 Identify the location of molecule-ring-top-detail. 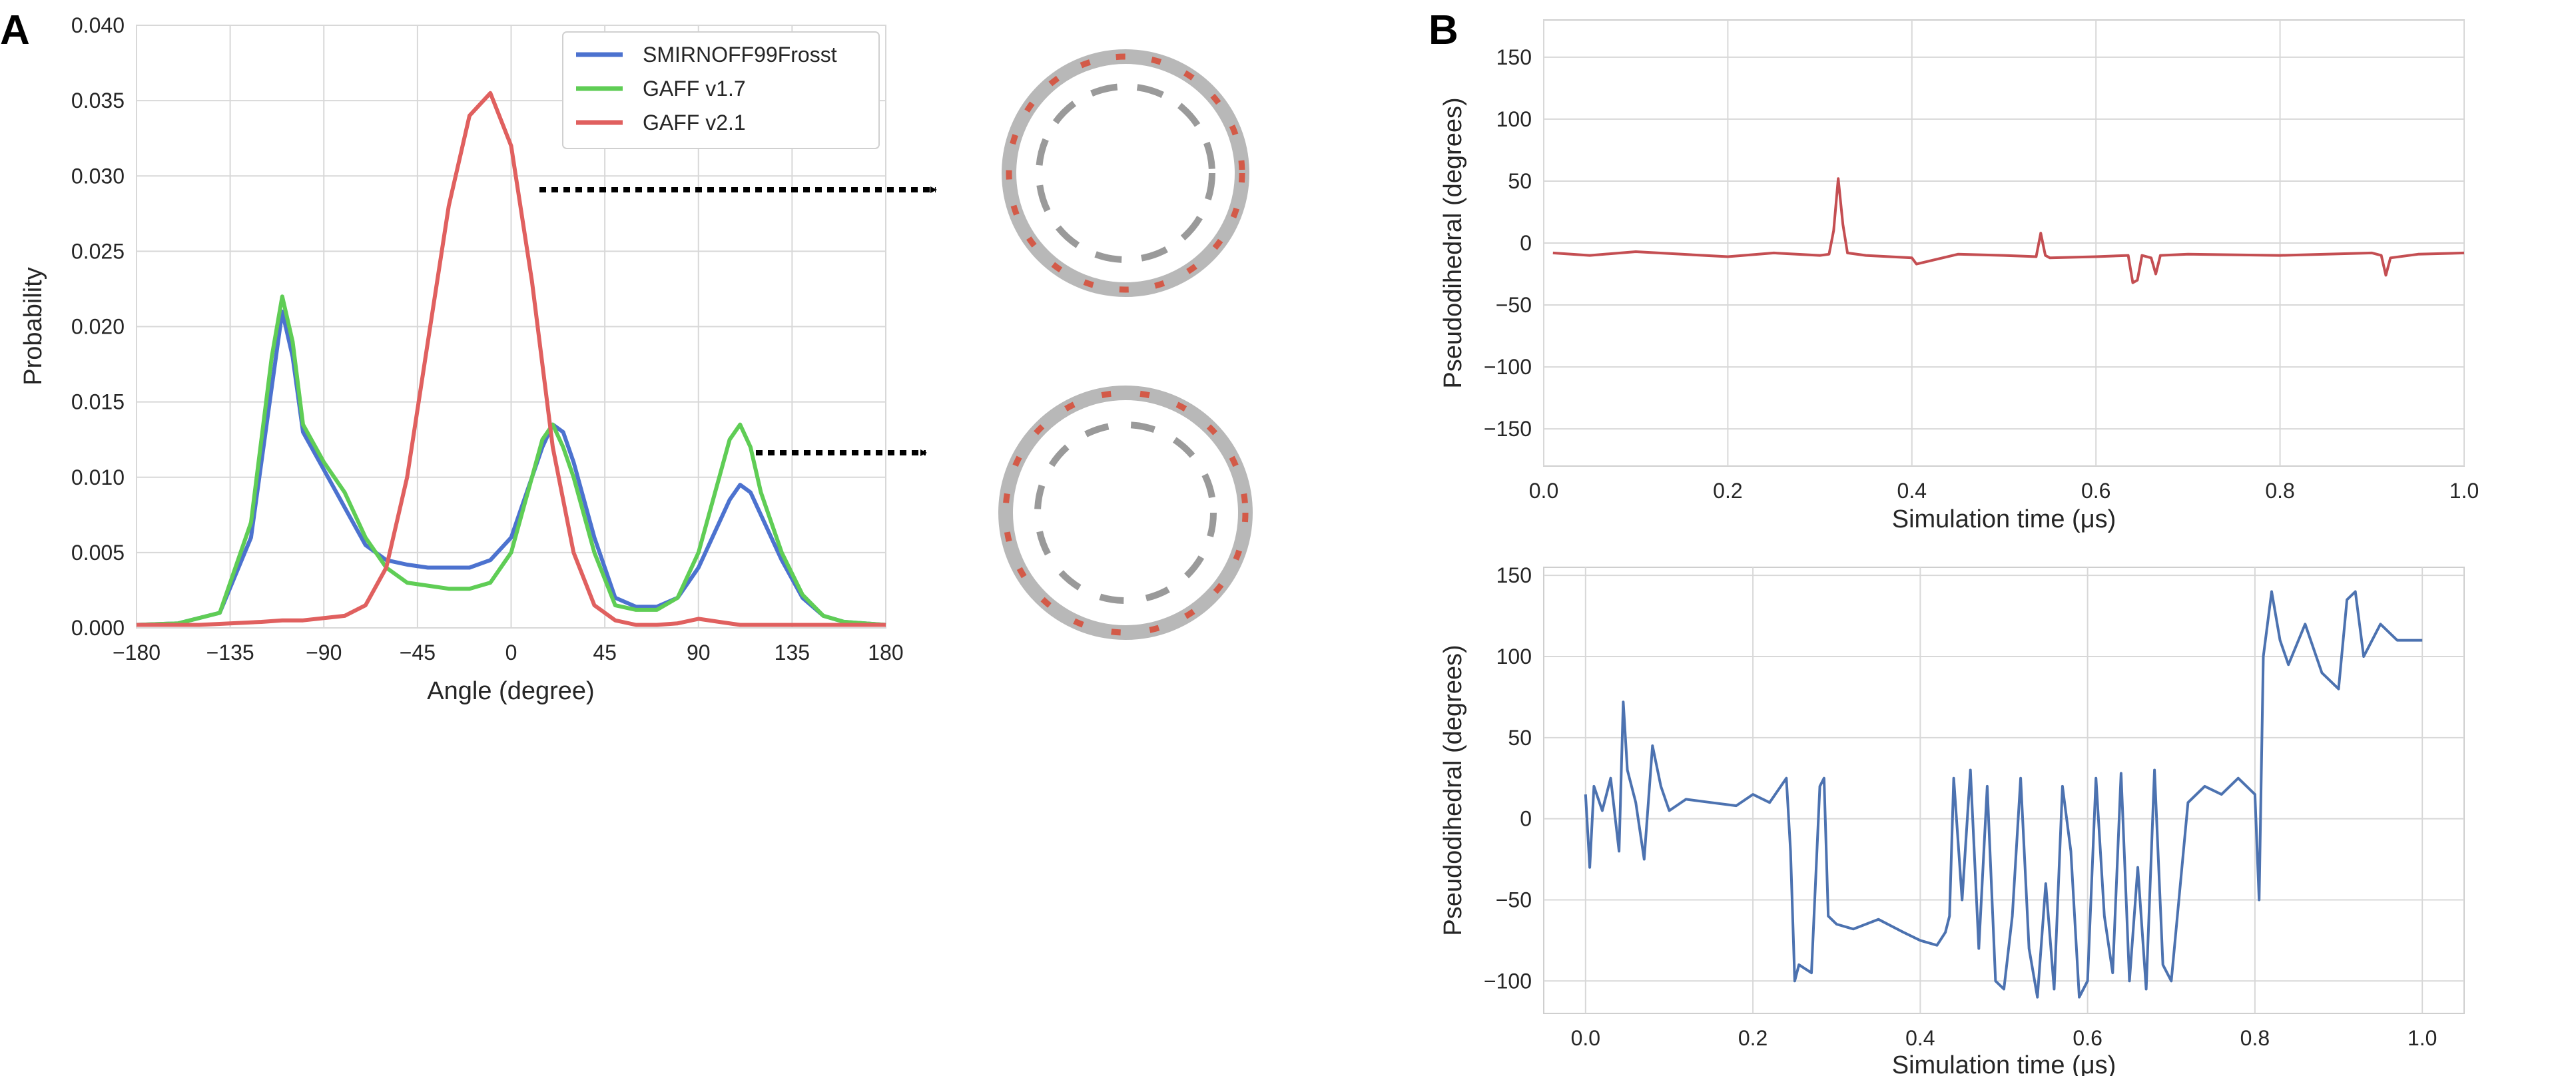
(1125, 173).